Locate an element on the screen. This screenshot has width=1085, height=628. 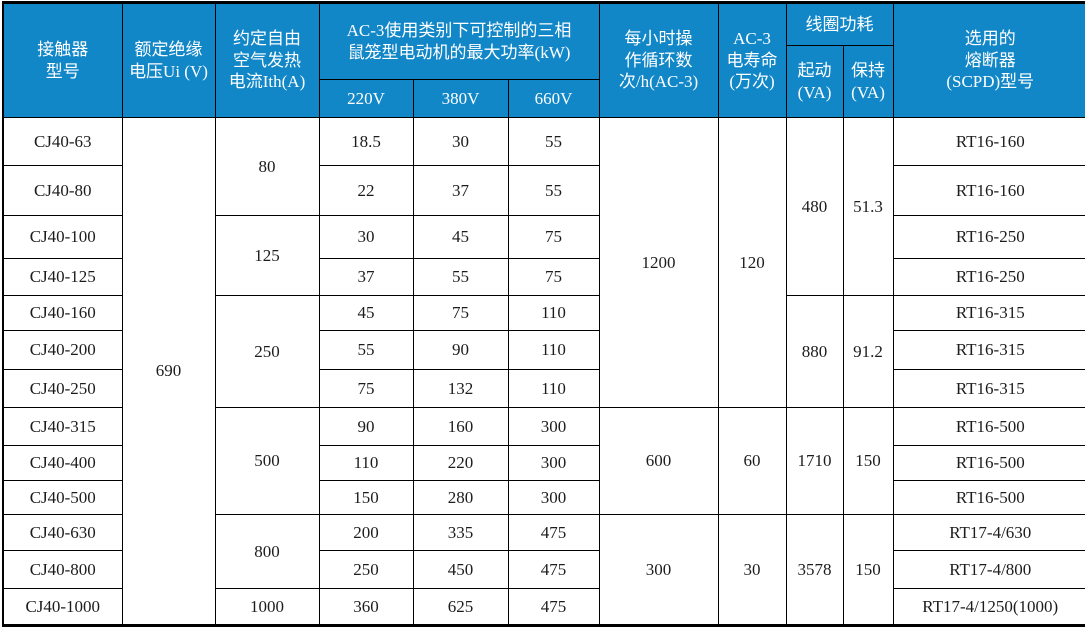
cell-power-380: 45 is located at coordinates (460, 237).